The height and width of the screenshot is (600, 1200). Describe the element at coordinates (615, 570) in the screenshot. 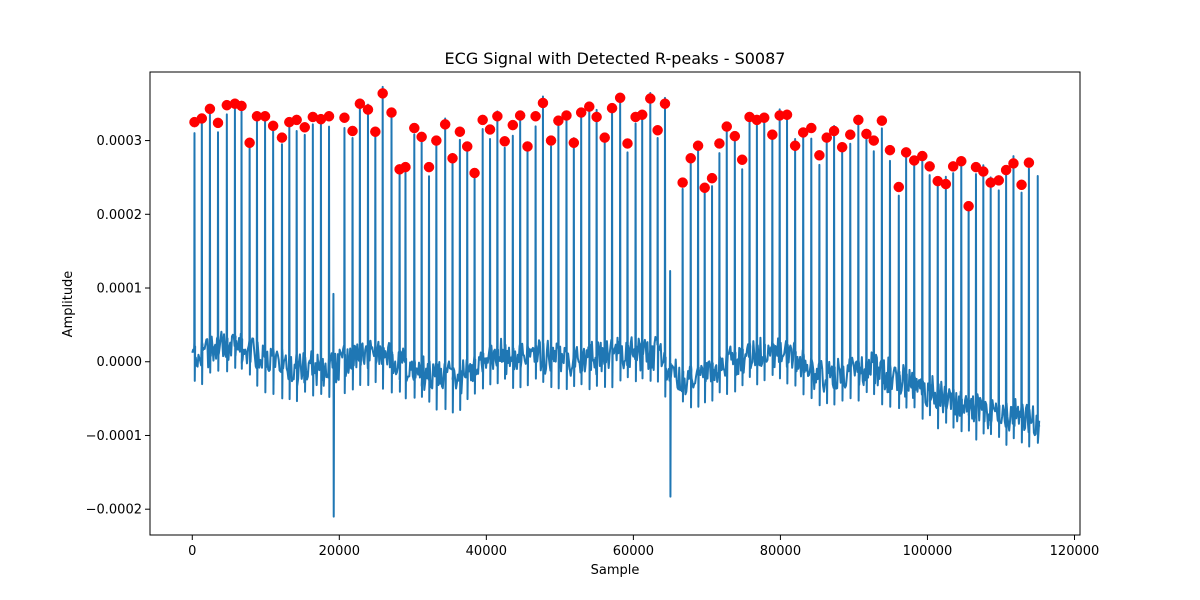

I see `x-axis-title: Sample` at that location.